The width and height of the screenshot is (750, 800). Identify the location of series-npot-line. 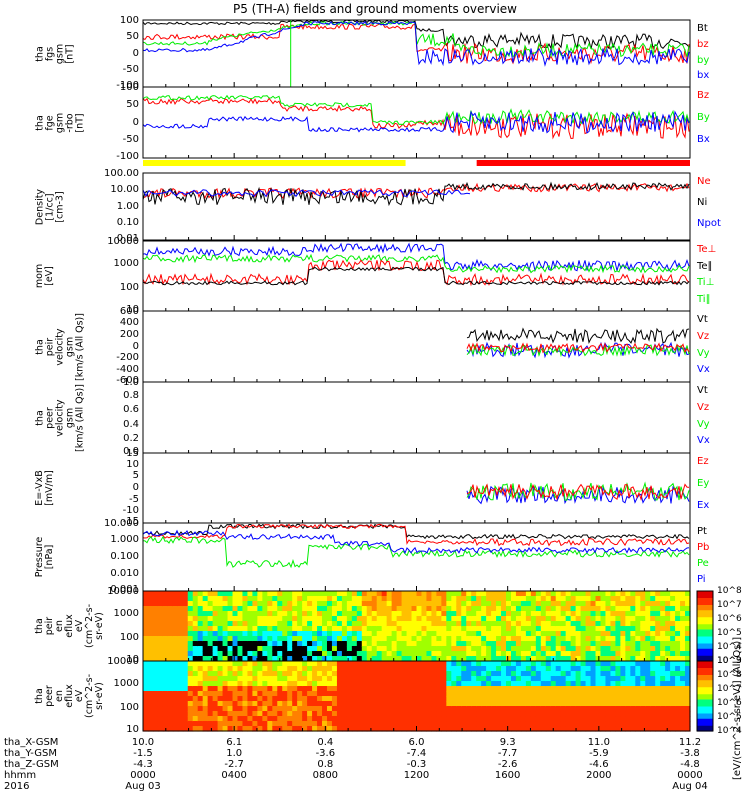
(306, 193).